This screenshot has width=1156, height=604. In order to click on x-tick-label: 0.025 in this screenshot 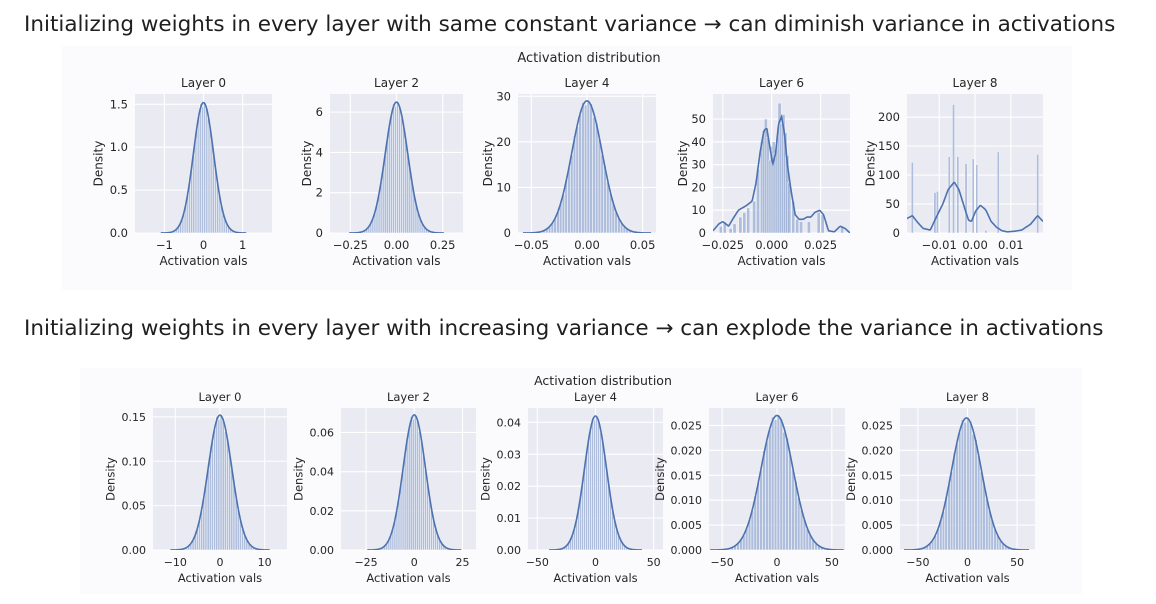, I will do `click(820, 245)`.